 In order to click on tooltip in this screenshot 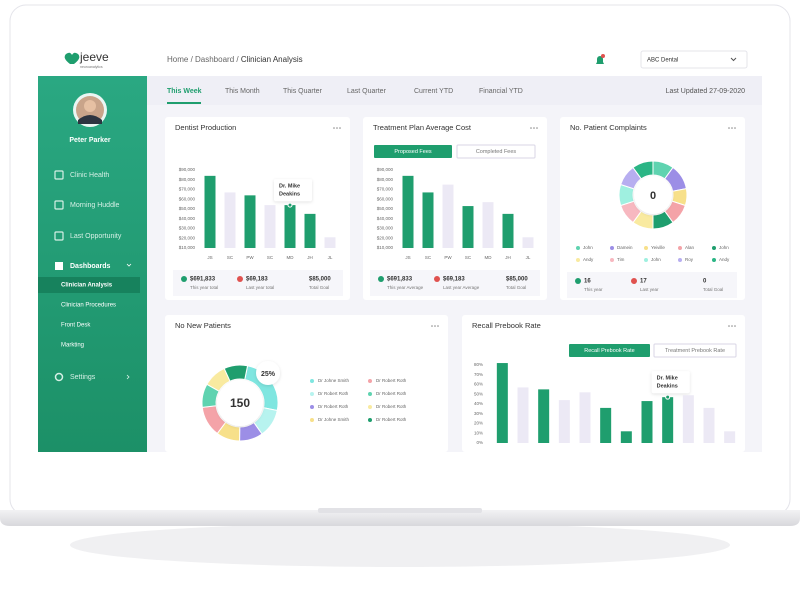, I will do `click(670, 382)`.